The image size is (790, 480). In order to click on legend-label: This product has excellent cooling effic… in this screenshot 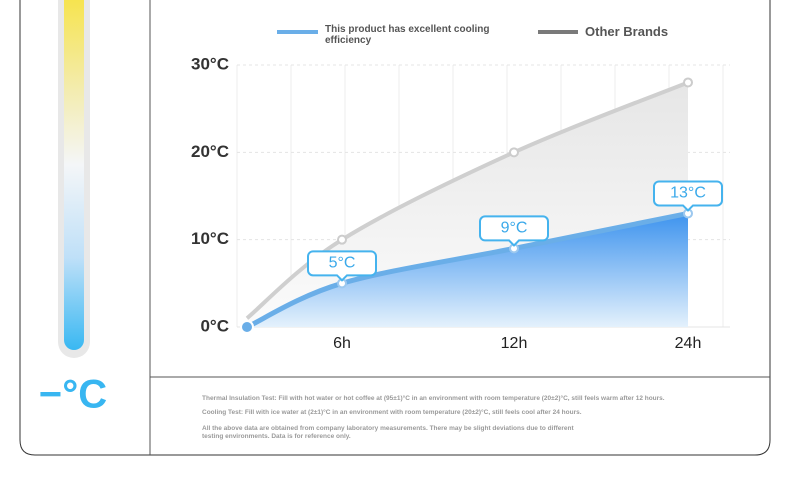, I will do `click(407, 35)`.